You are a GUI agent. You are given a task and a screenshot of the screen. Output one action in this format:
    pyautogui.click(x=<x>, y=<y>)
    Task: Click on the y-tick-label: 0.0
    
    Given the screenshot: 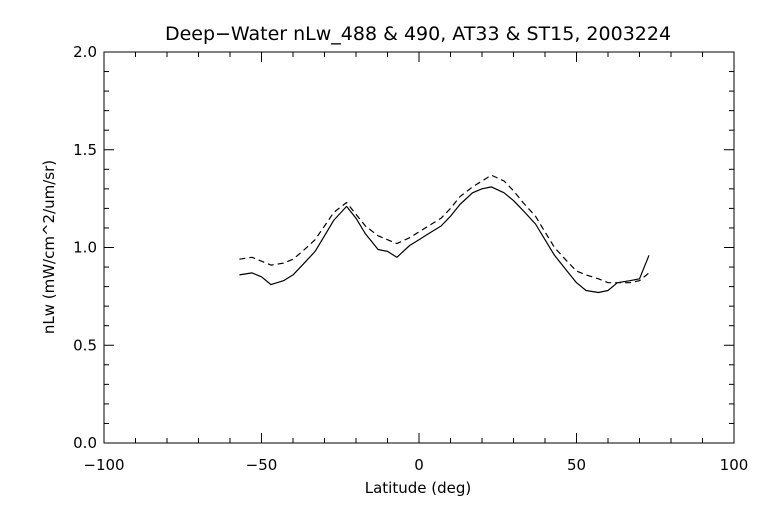 What is the action you would take?
    pyautogui.click(x=85, y=443)
    